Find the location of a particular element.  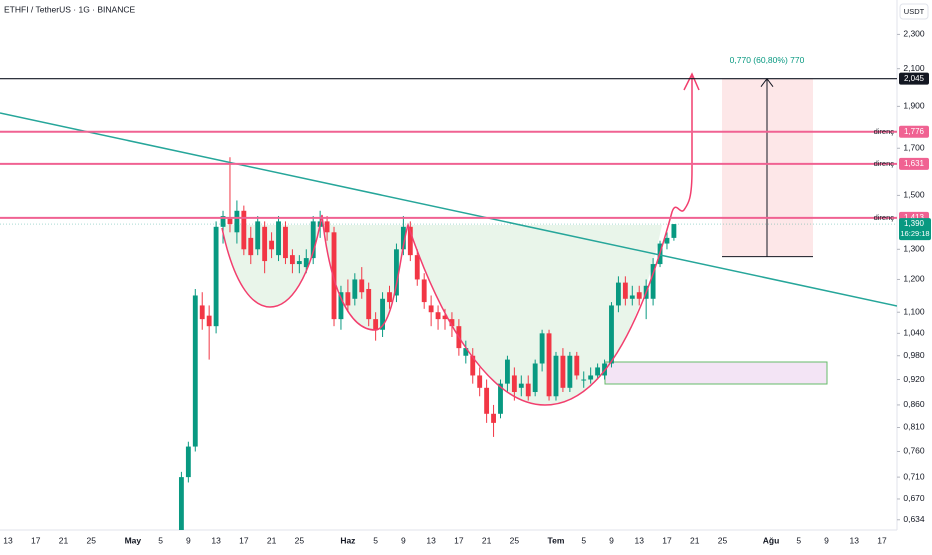

arrow-head is located at coordinates (691, 81).